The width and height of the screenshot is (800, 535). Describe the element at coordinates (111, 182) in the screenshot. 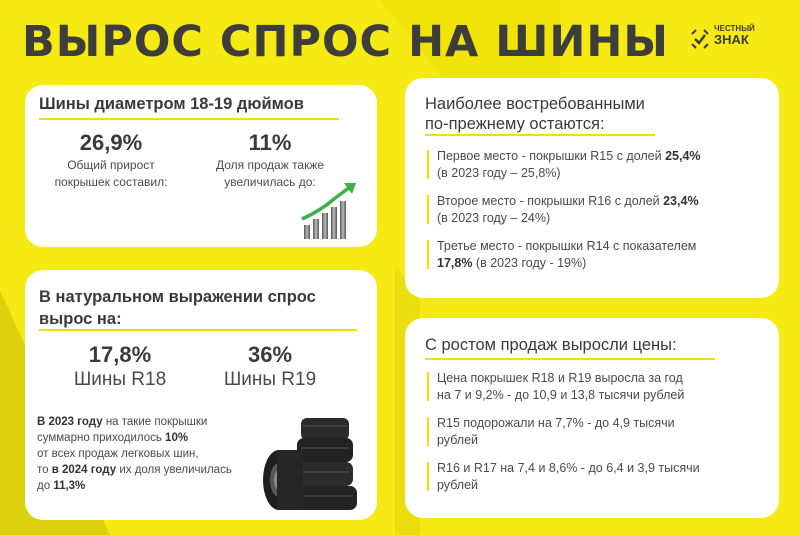

I see `caption-line: покрышек составил:` at that location.